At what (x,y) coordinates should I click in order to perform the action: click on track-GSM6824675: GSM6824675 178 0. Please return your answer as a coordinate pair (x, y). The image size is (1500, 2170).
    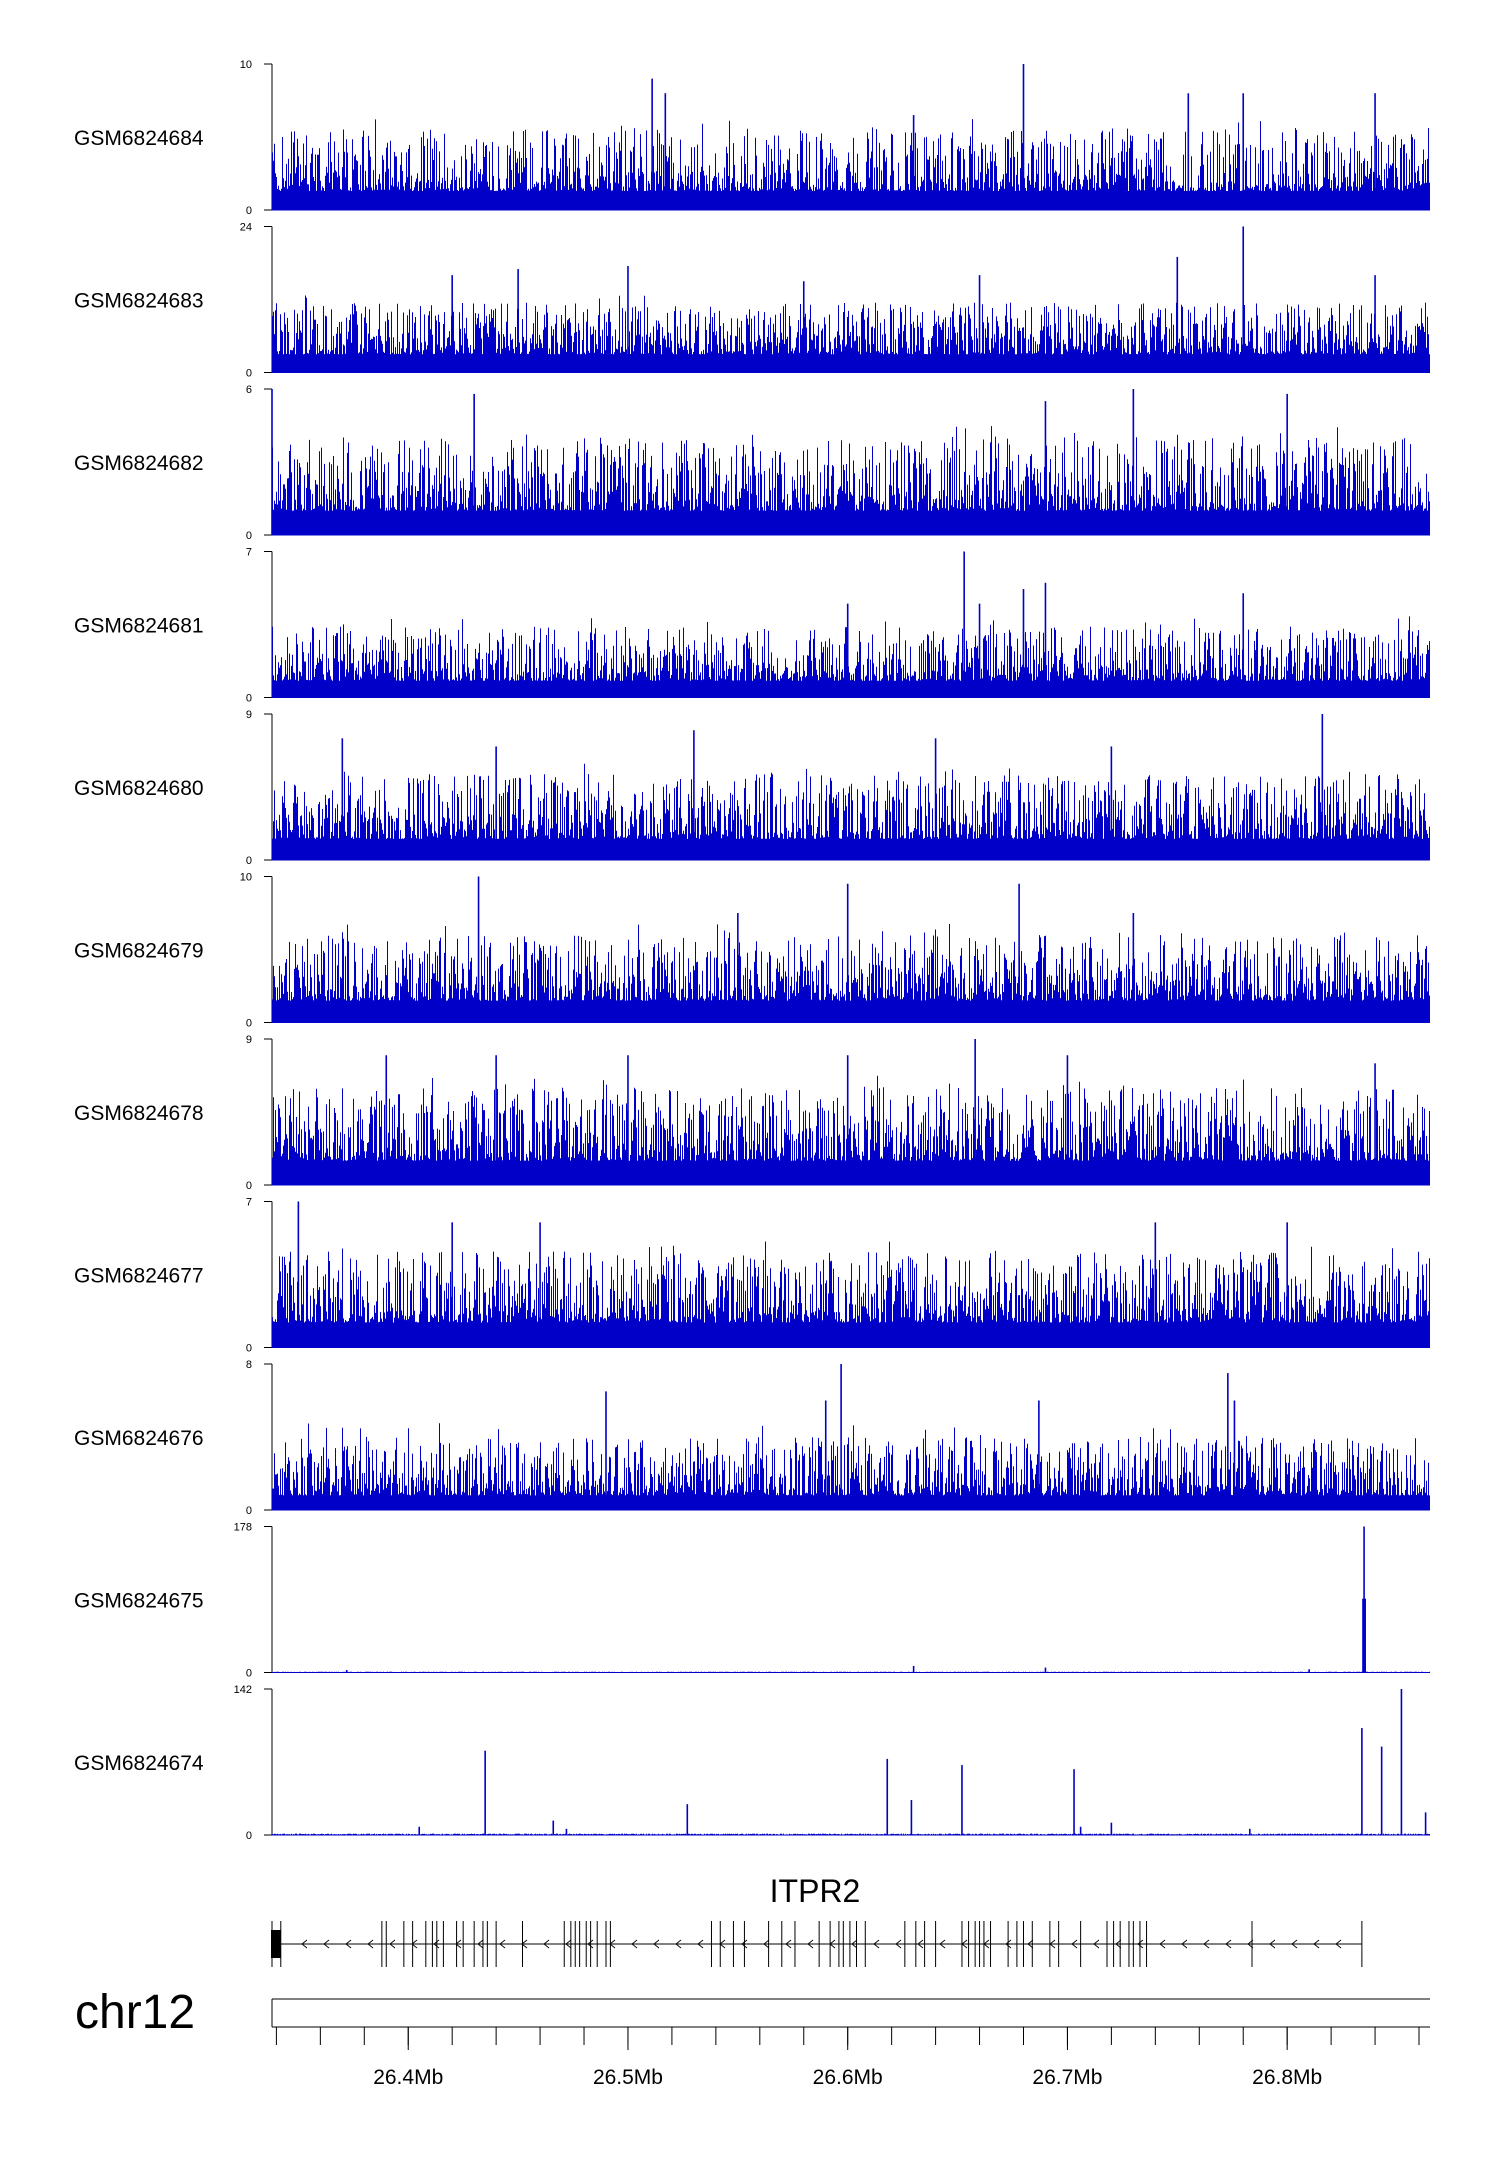
    Looking at the image, I should click on (752, 1601).